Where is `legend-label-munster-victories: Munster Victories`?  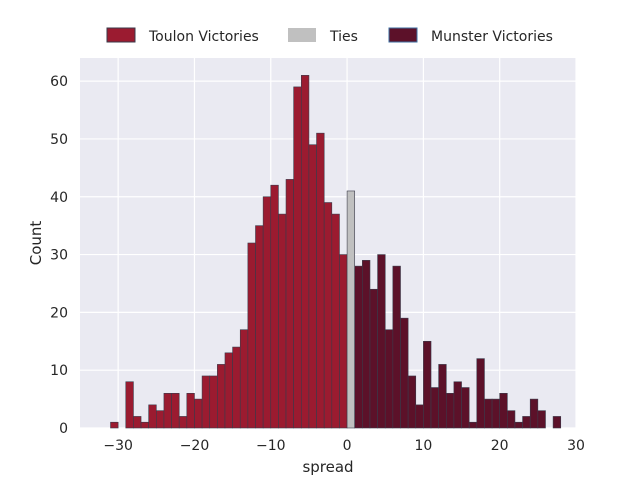
legend-label-munster-victories: Munster Victories is located at coordinates (492, 37).